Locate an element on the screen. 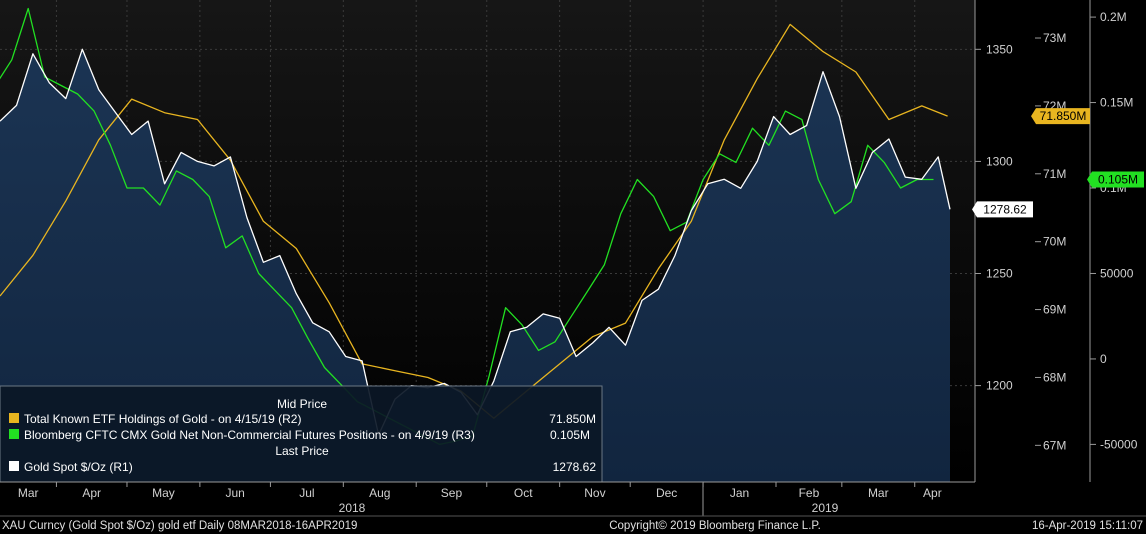 The width and height of the screenshot is (1146, 534). year-label-2019: 2019 is located at coordinates (825, 508).